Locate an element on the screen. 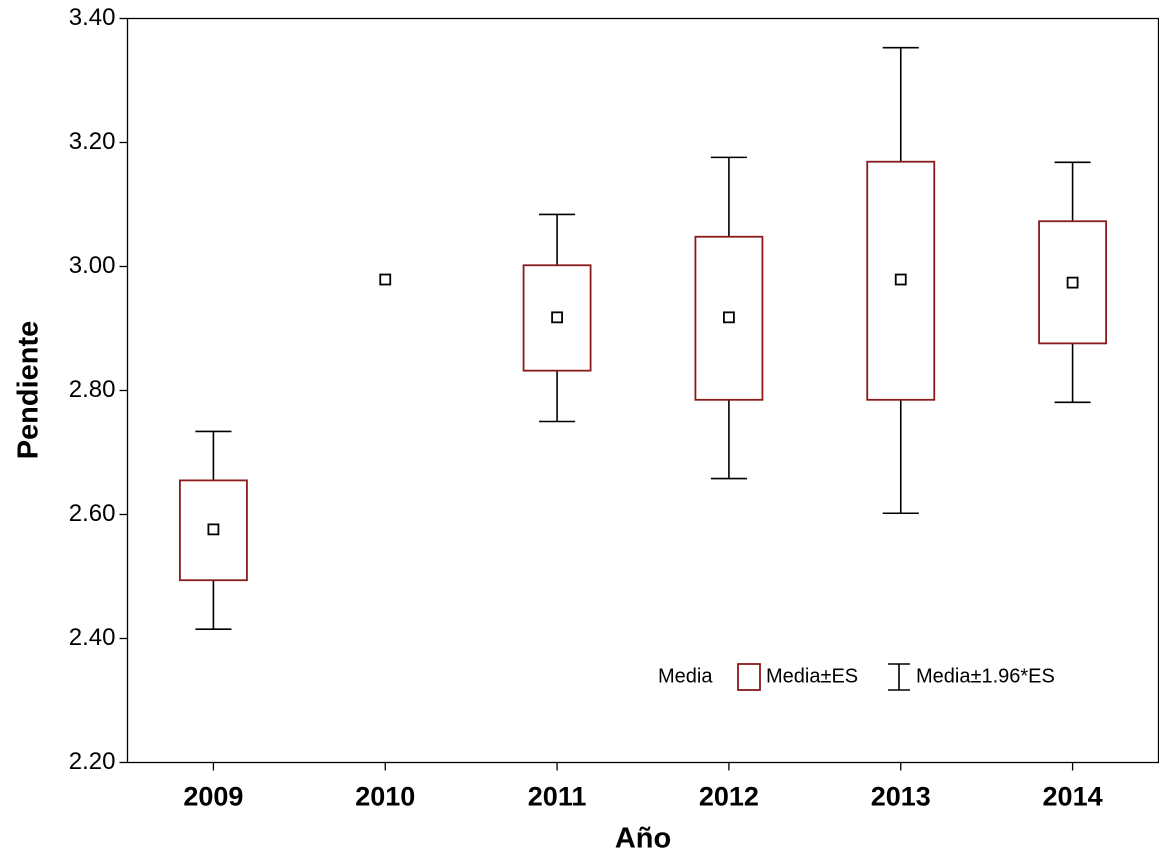 Image resolution: width=1159 pixels, height=866 pixels. legend-label: Media is located at coordinates (685, 676).